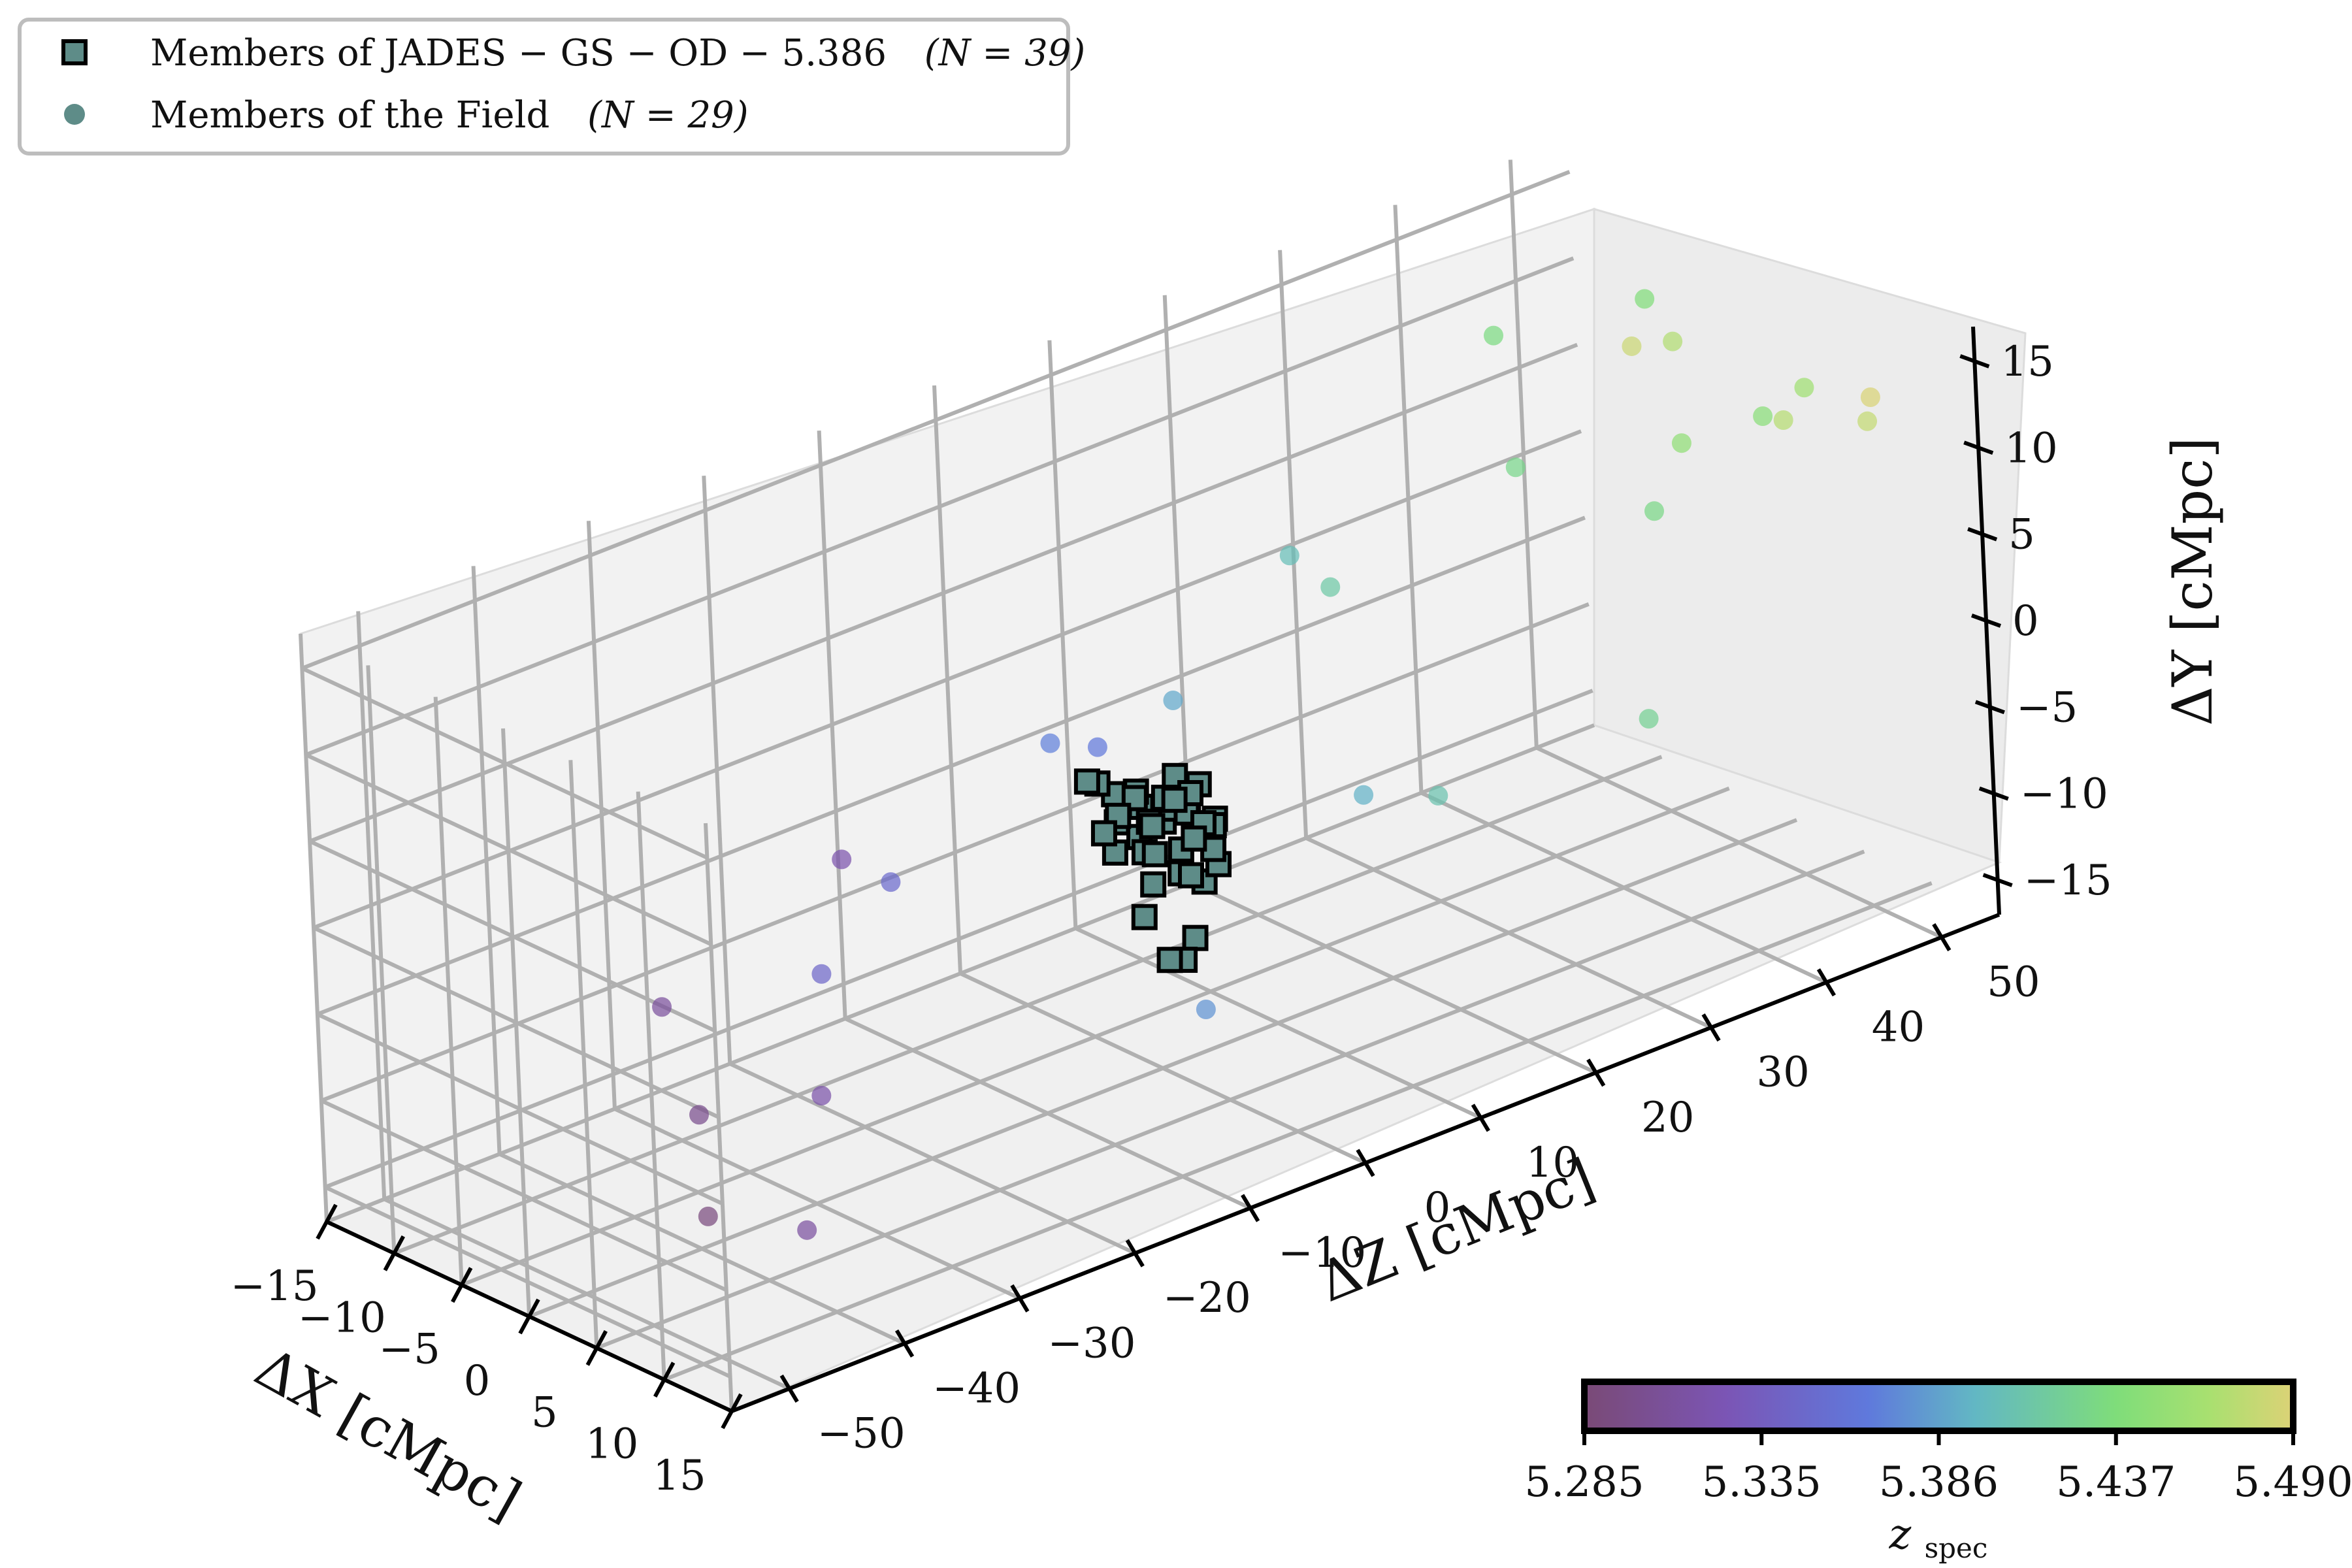 The height and width of the screenshot is (1568, 2352). Describe the element at coordinates (1667, 1118) in the screenshot. I see `z-tick-label: 20` at that location.